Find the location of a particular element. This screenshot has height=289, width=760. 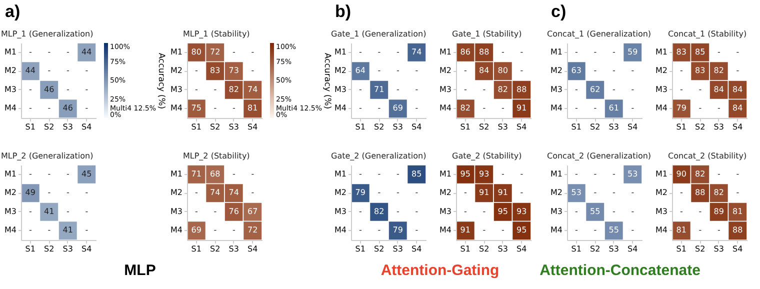

chart-title: Concat_1 (Stability) is located at coordinates (707, 34).